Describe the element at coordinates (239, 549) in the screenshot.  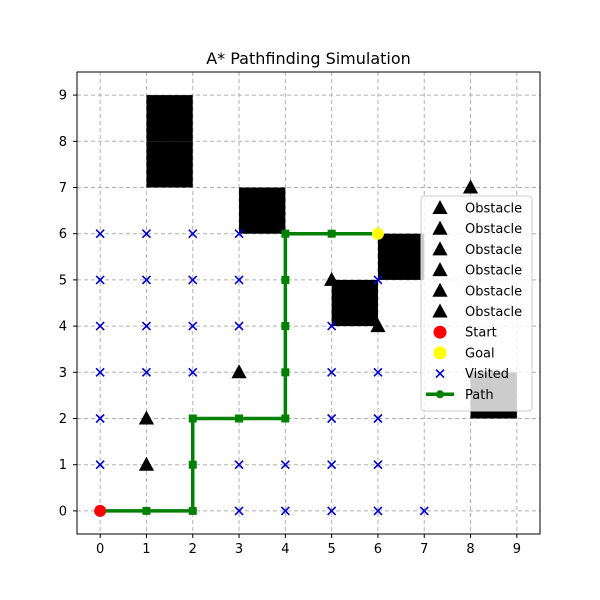
I see `x-tick-label: 3` at that location.